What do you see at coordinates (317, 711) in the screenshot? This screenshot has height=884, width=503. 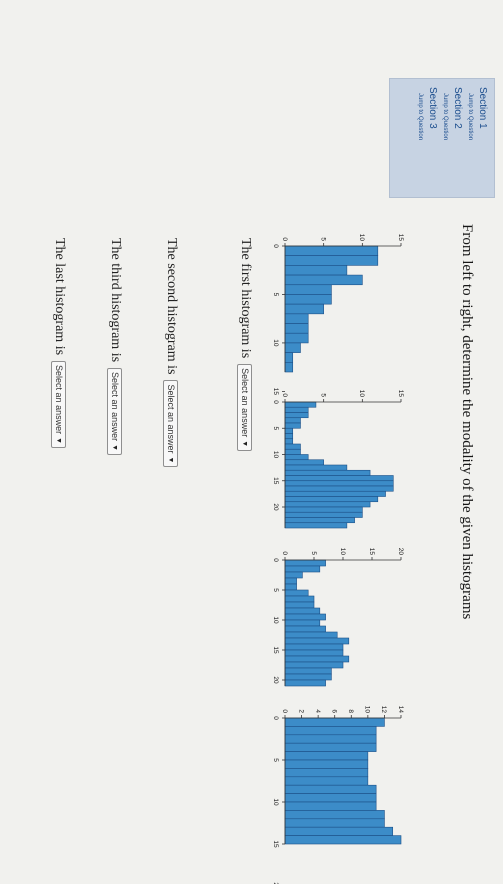 I see `y-tick-label: 4` at bounding box center [317, 711].